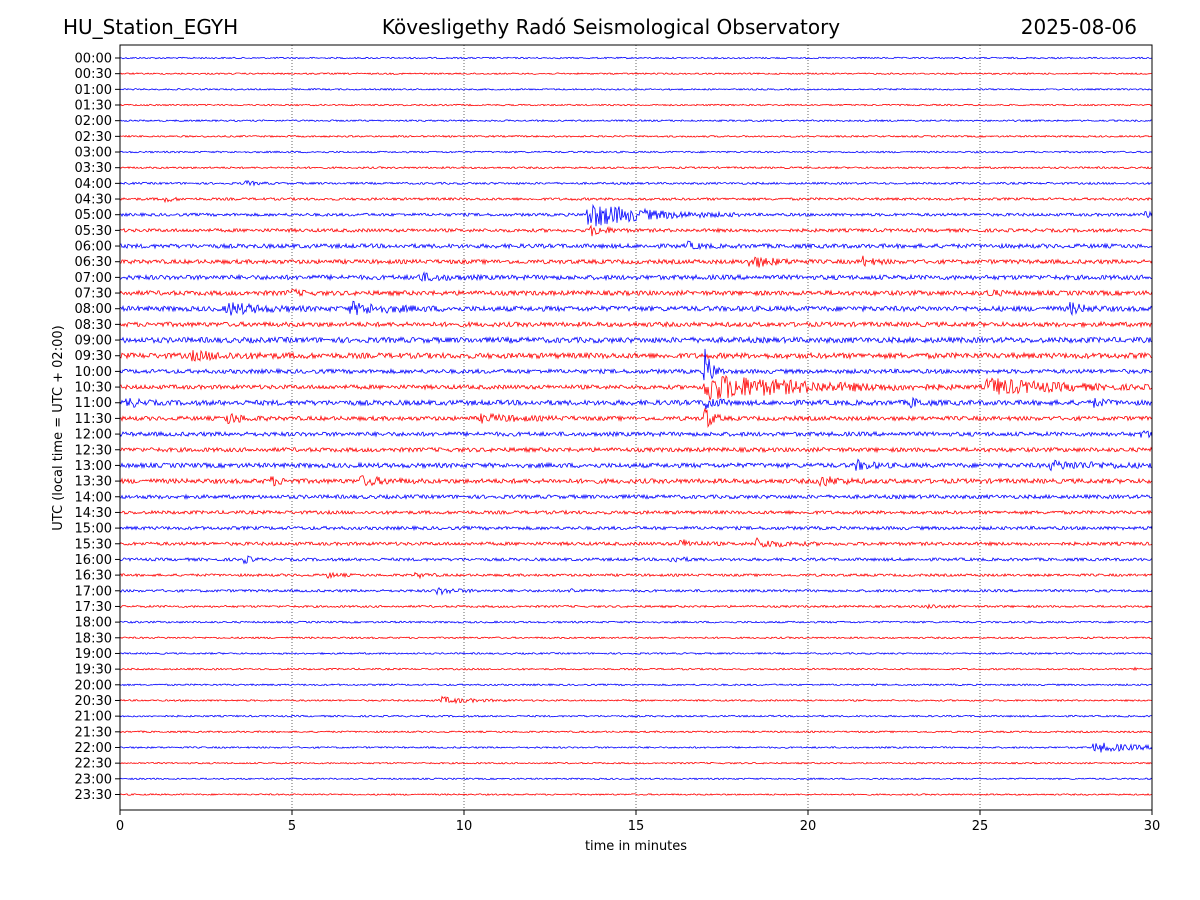 The height and width of the screenshot is (900, 1200). What do you see at coordinates (93, 231) in the screenshot?
I see `y-tick-label: 05:30` at bounding box center [93, 231].